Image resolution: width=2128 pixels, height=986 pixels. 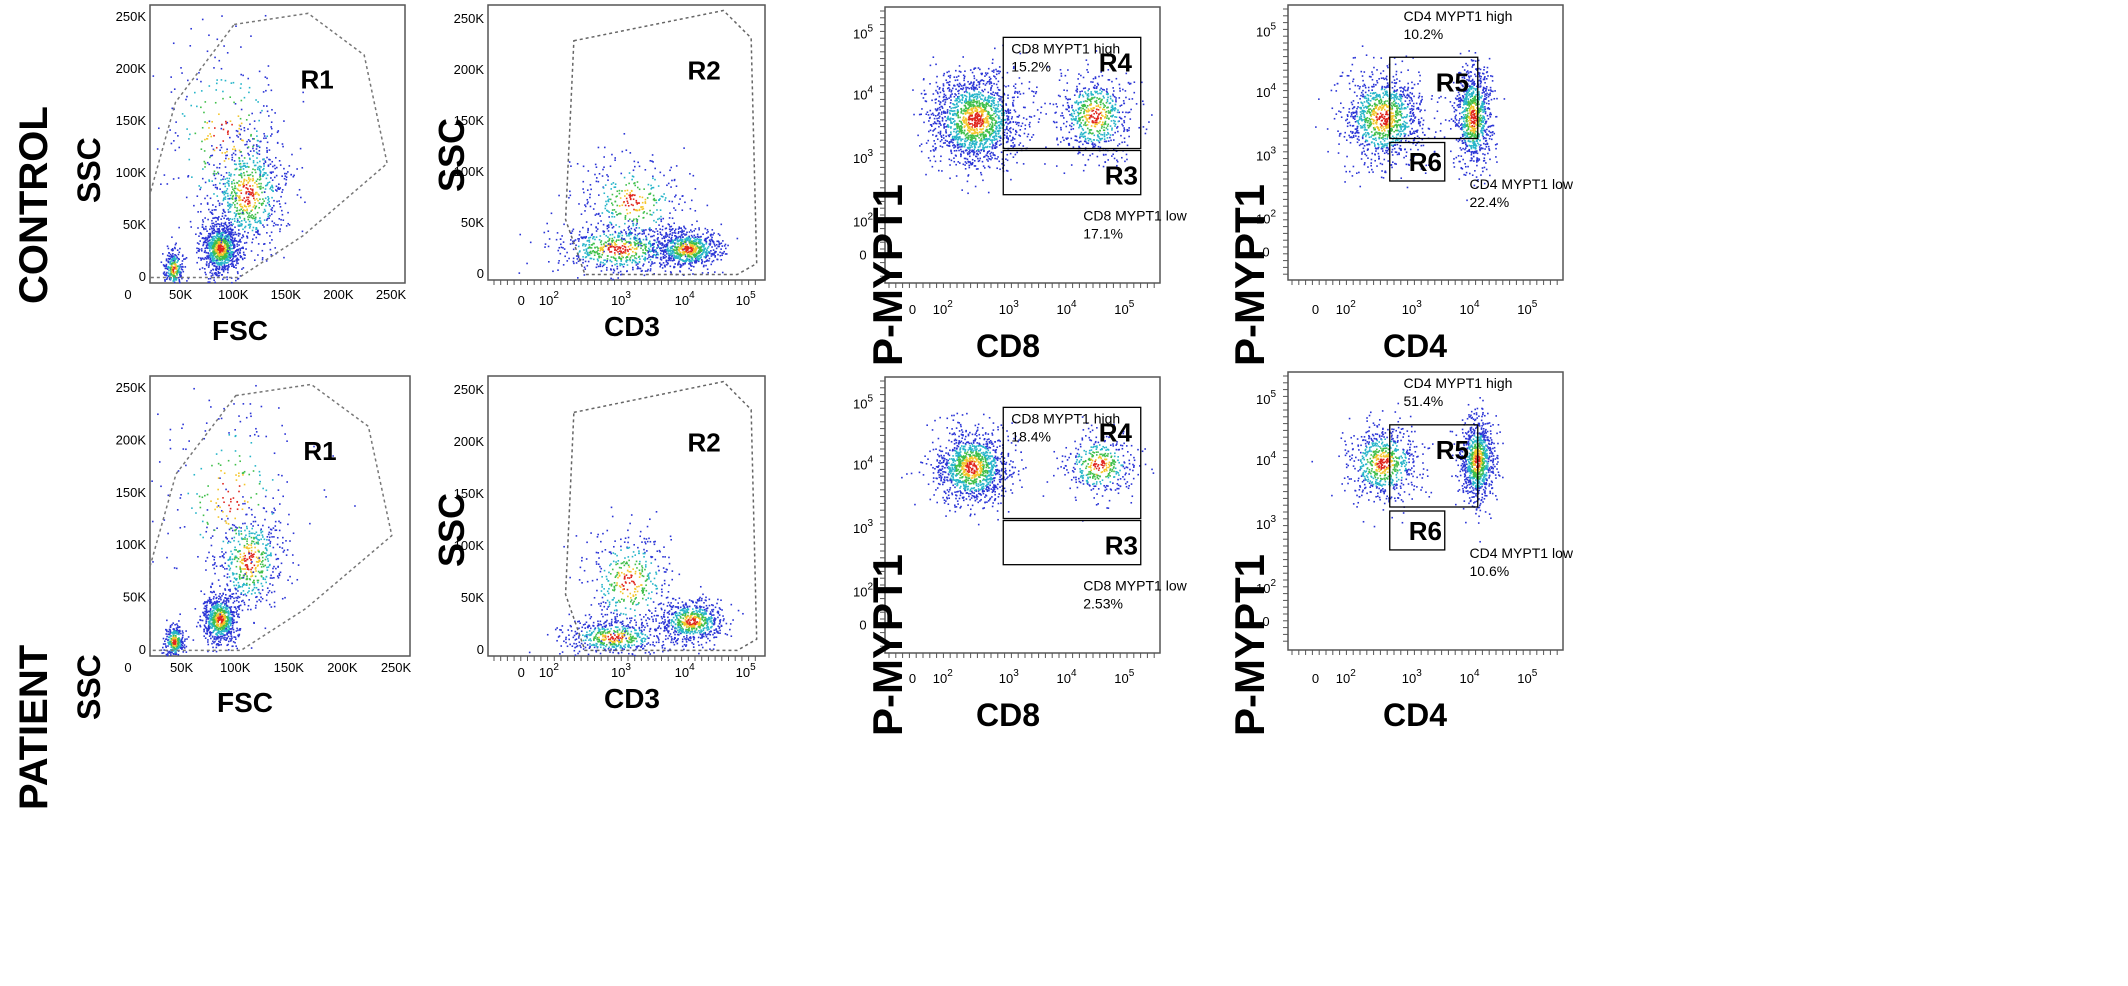 What do you see at coordinates (277, 144) in the screenshot?
I see `plot-frame` at bounding box center [277, 144].